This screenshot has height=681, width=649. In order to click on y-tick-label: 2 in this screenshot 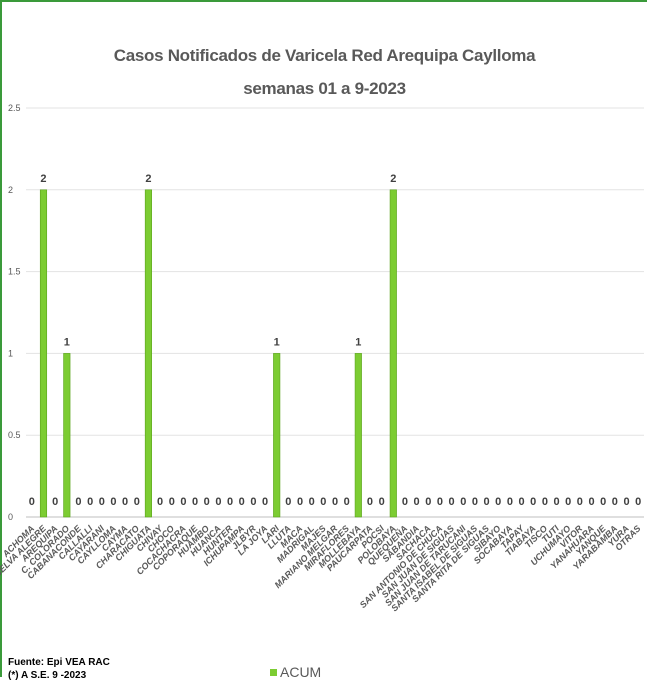, I will do `click(10, 190)`.